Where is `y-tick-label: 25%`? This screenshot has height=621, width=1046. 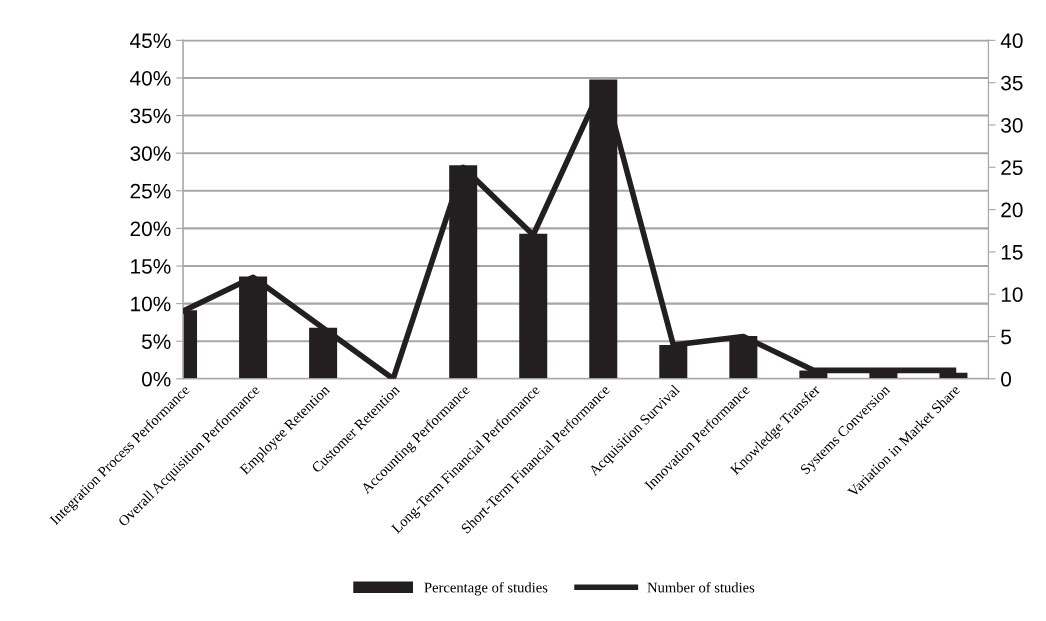
y-tick-label: 25% is located at coordinates (150, 191).